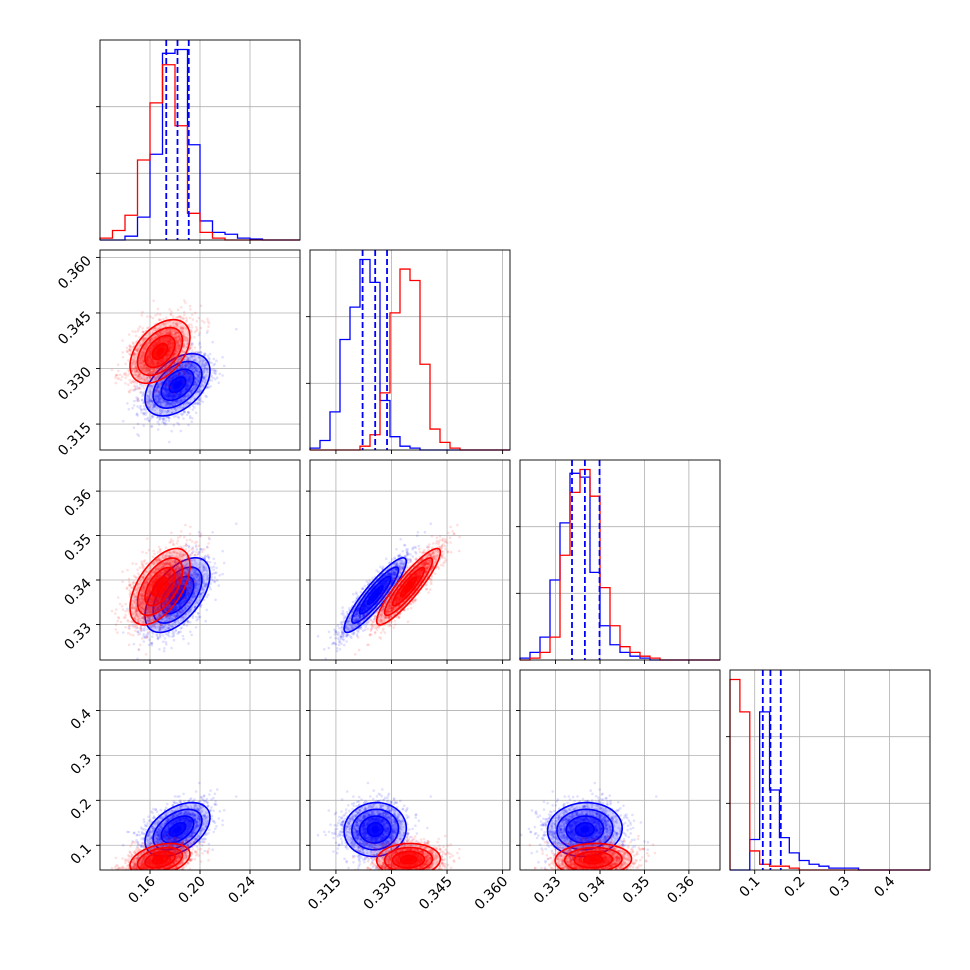 The width and height of the screenshot is (970, 970). I want to click on x-tick-label: 0.2, so click(794, 887).